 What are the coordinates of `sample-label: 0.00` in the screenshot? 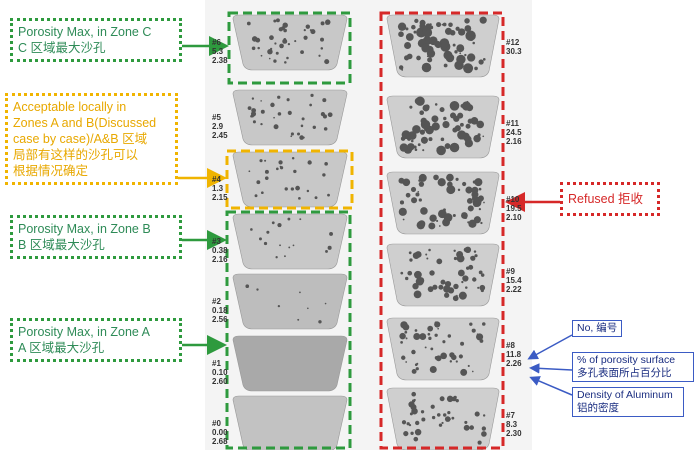 It's located at (220, 432).